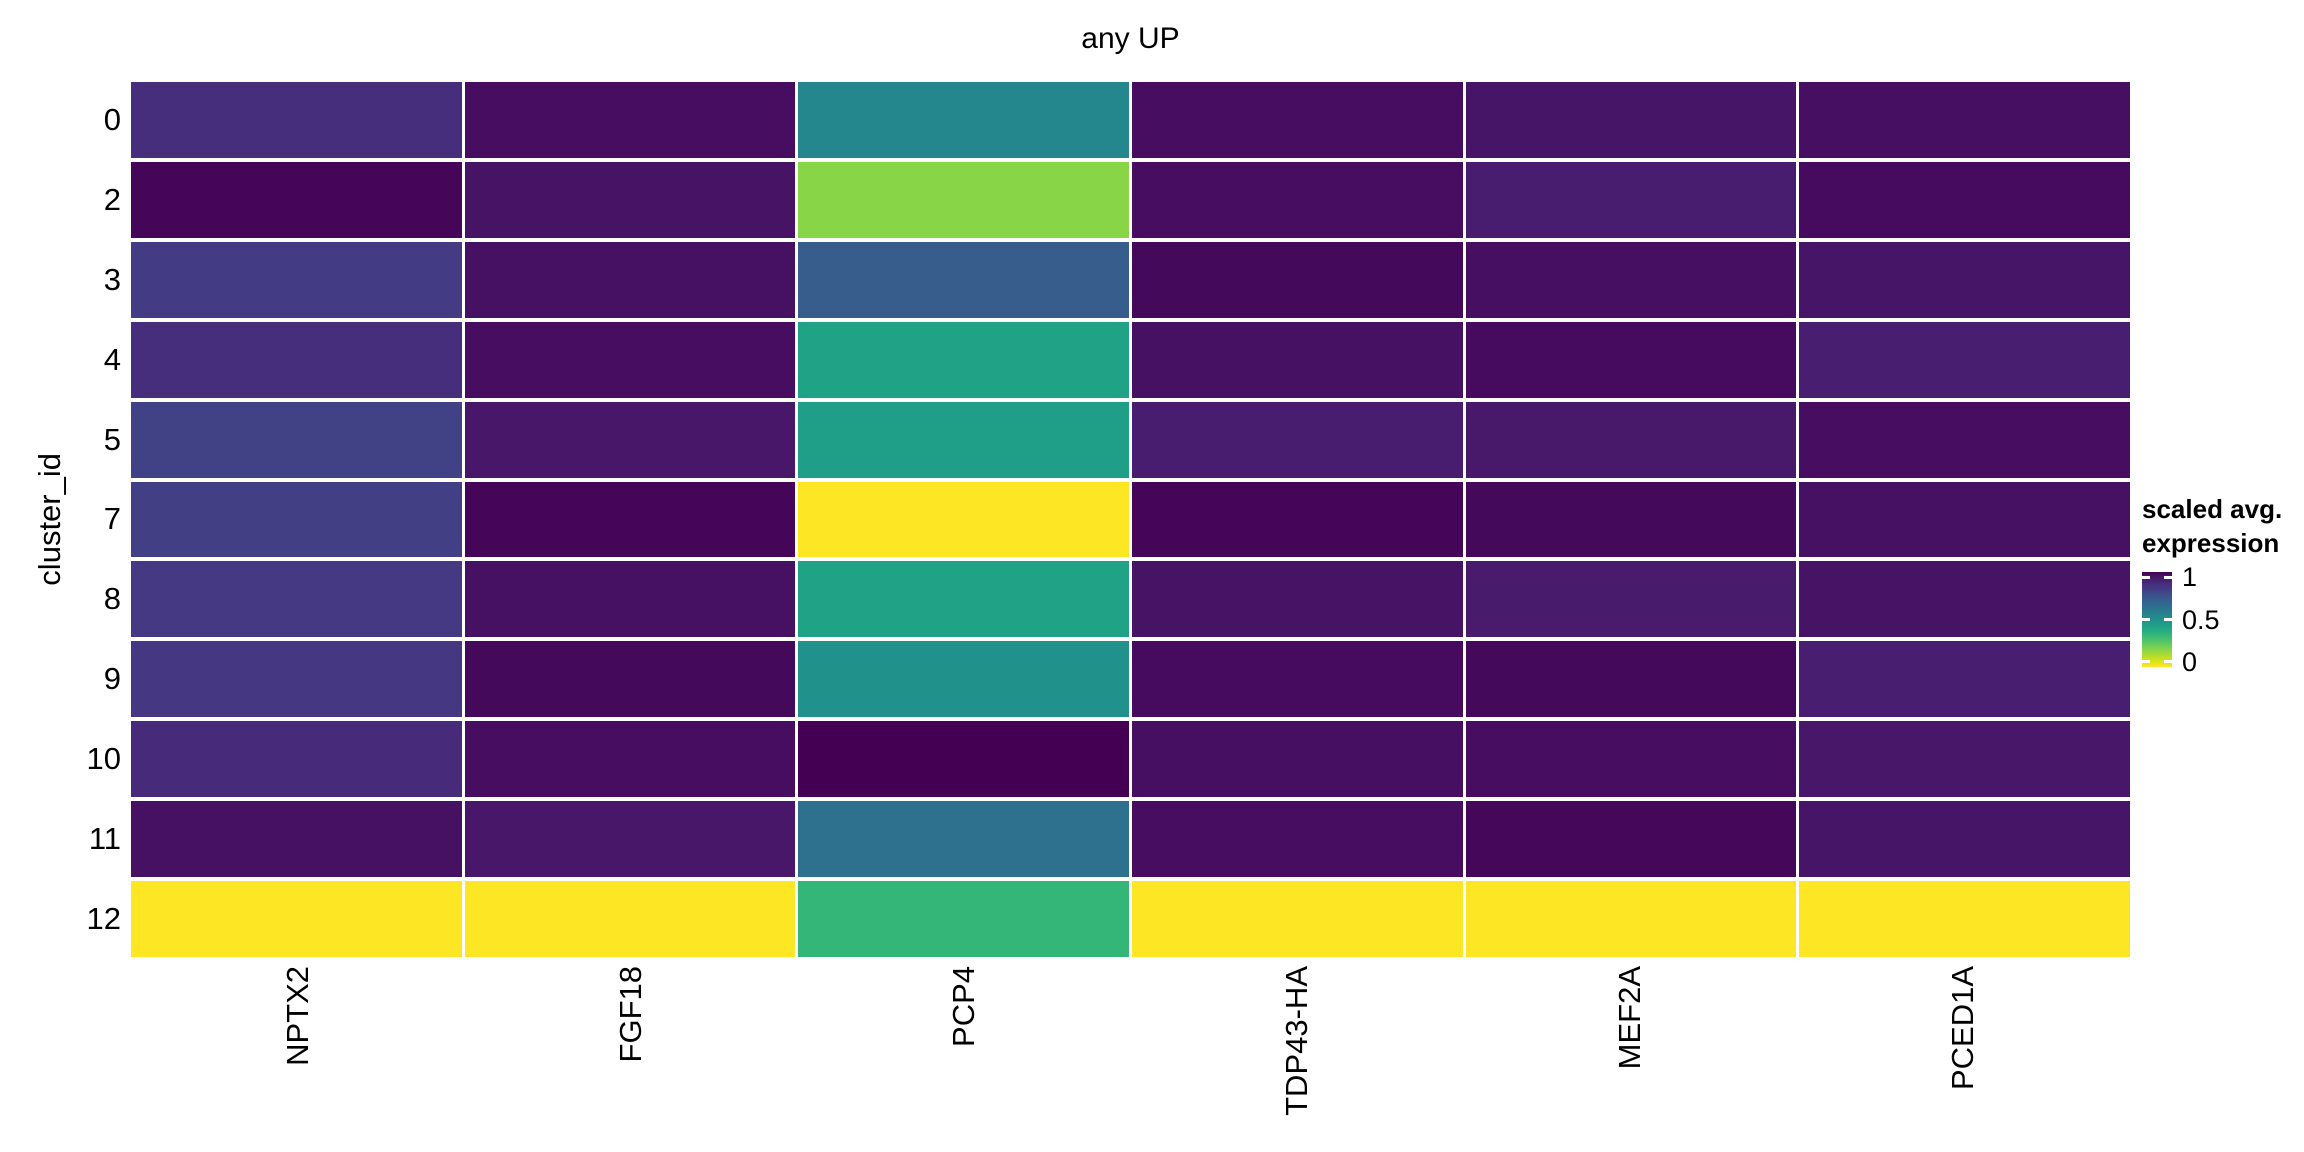 This screenshot has height=1152, width=2304. I want to click on heatmap-cell-2-mef2a, so click(1631, 199).